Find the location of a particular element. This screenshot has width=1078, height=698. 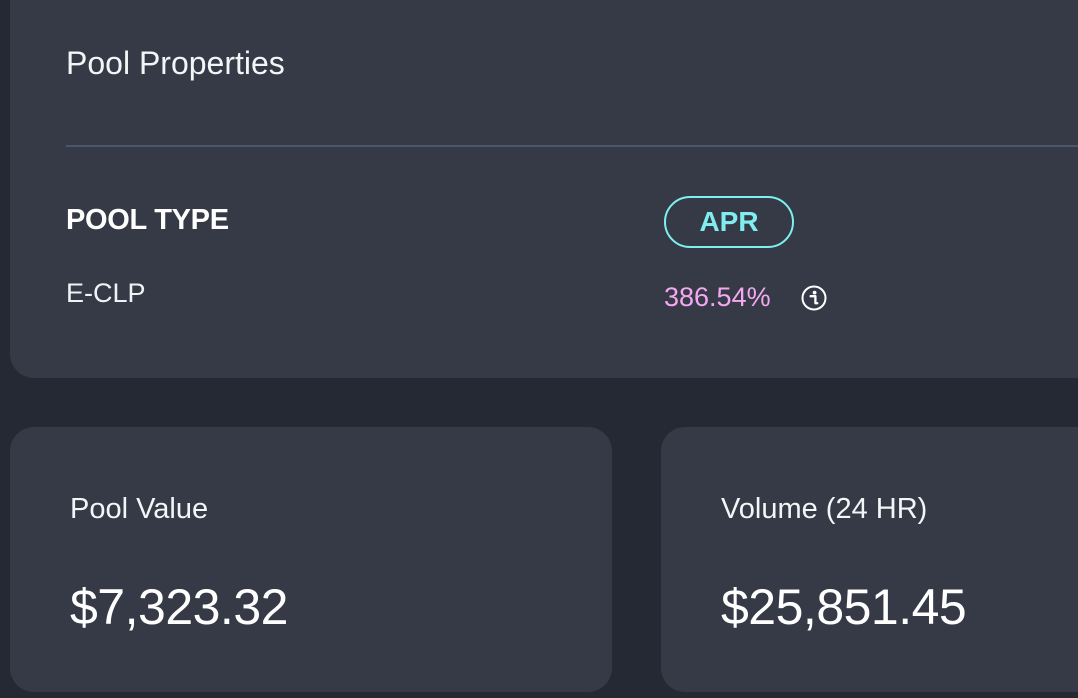

apr-badge: APR is located at coordinates (729, 222).